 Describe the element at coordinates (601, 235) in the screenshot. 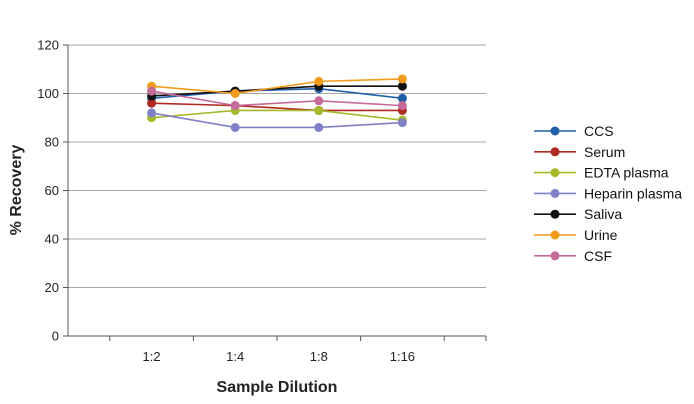

I see `legend-label: Urine` at that location.